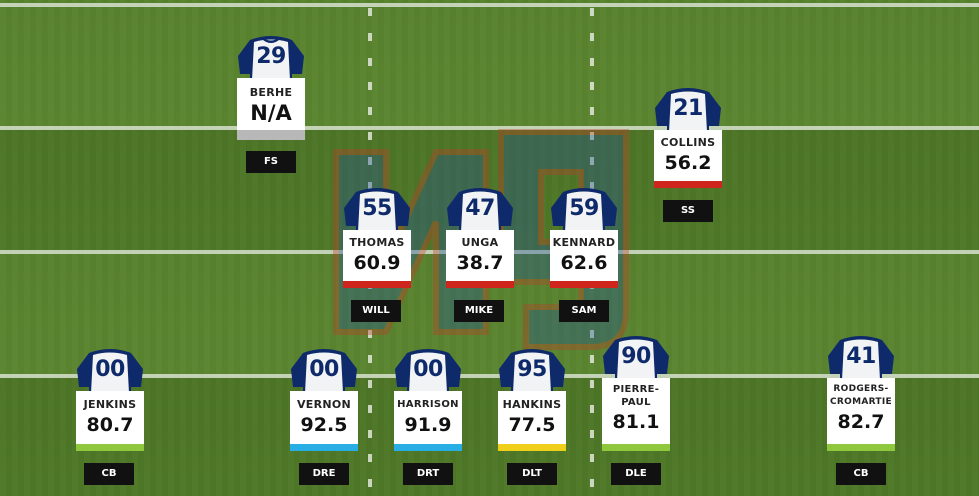 The width and height of the screenshot is (979, 496). Describe the element at coordinates (584, 263) in the screenshot. I see `player-grade: 62.6` at that location.